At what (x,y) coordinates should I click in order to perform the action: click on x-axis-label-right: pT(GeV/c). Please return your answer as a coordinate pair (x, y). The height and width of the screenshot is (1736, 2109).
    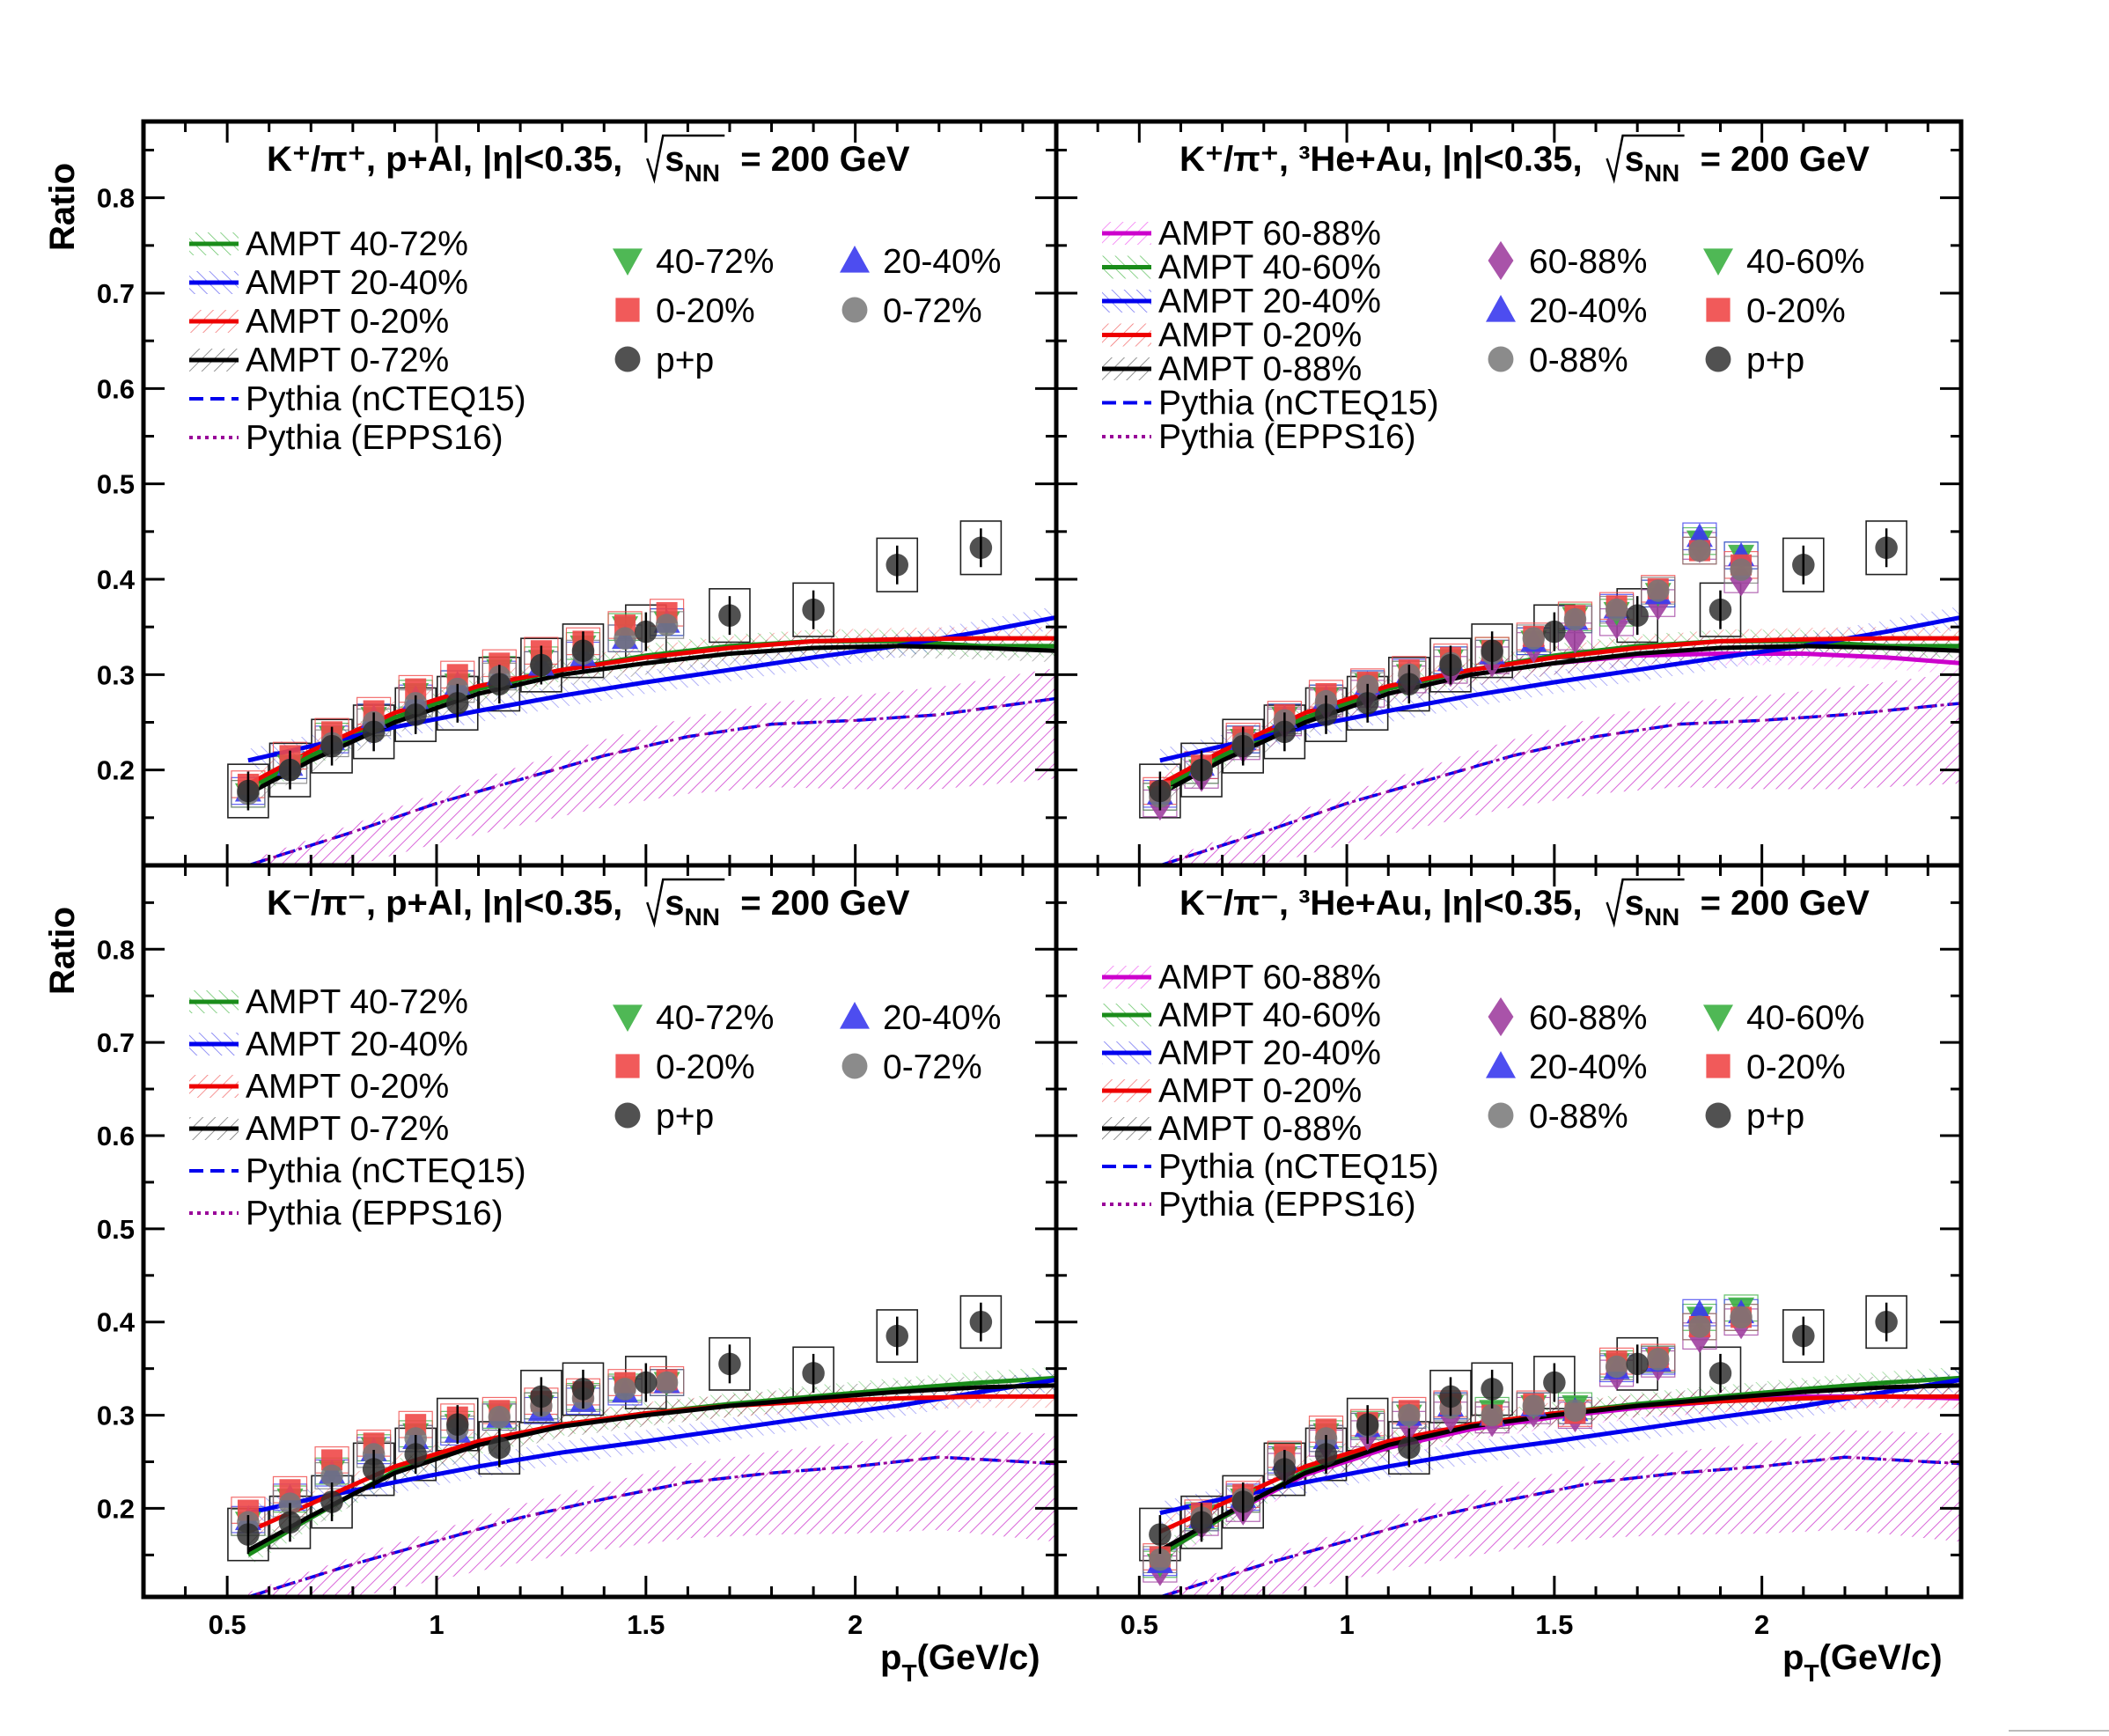
    Looking at the image, I should click on (1862, 1662).